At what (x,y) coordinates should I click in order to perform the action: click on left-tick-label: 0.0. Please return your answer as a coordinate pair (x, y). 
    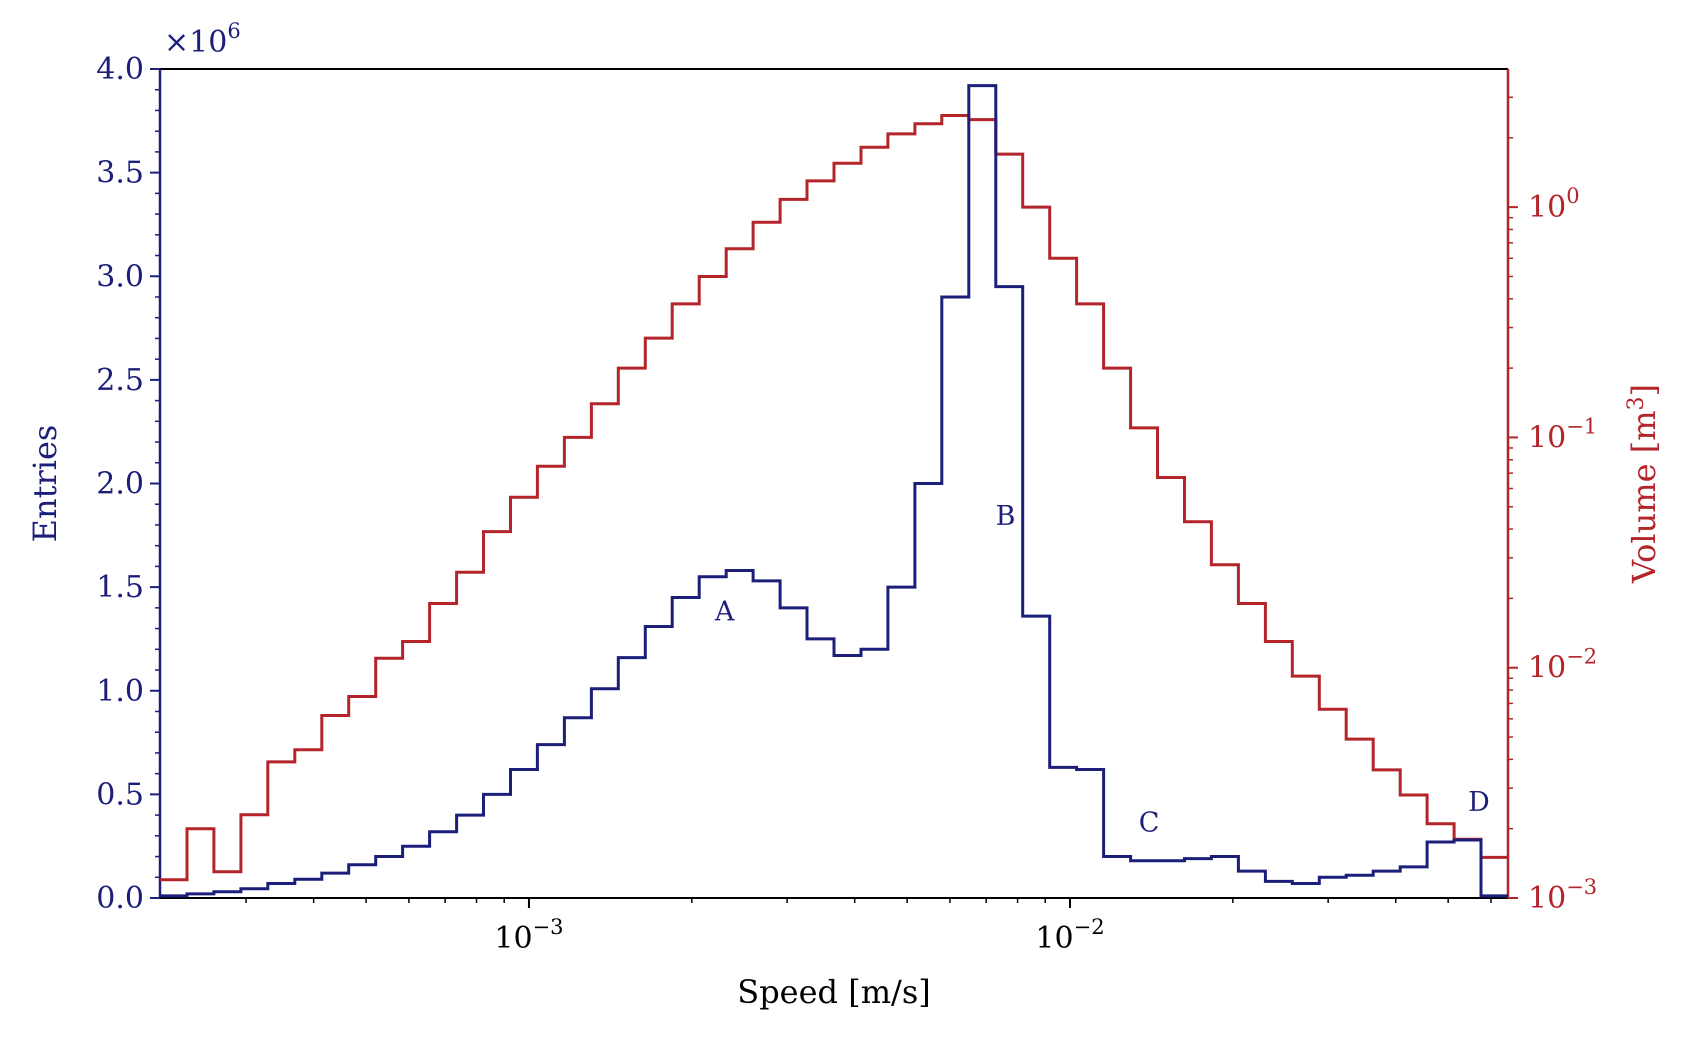
    Looking at the image, I should click on (120, 898).